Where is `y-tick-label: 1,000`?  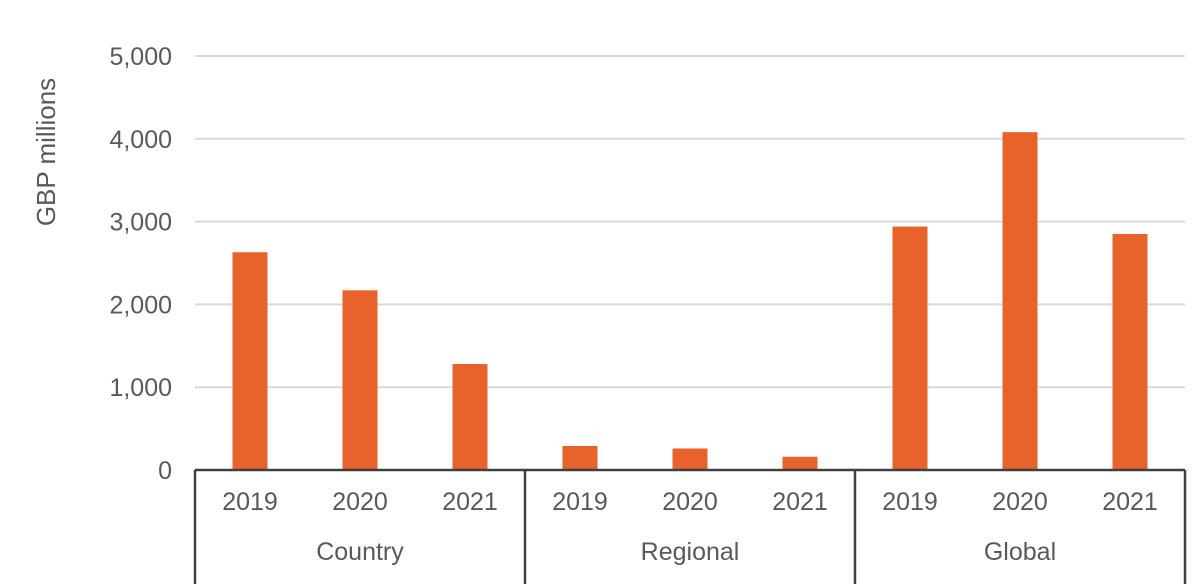 y-tick-label: 1,000 is located at coordinates (140, 388).